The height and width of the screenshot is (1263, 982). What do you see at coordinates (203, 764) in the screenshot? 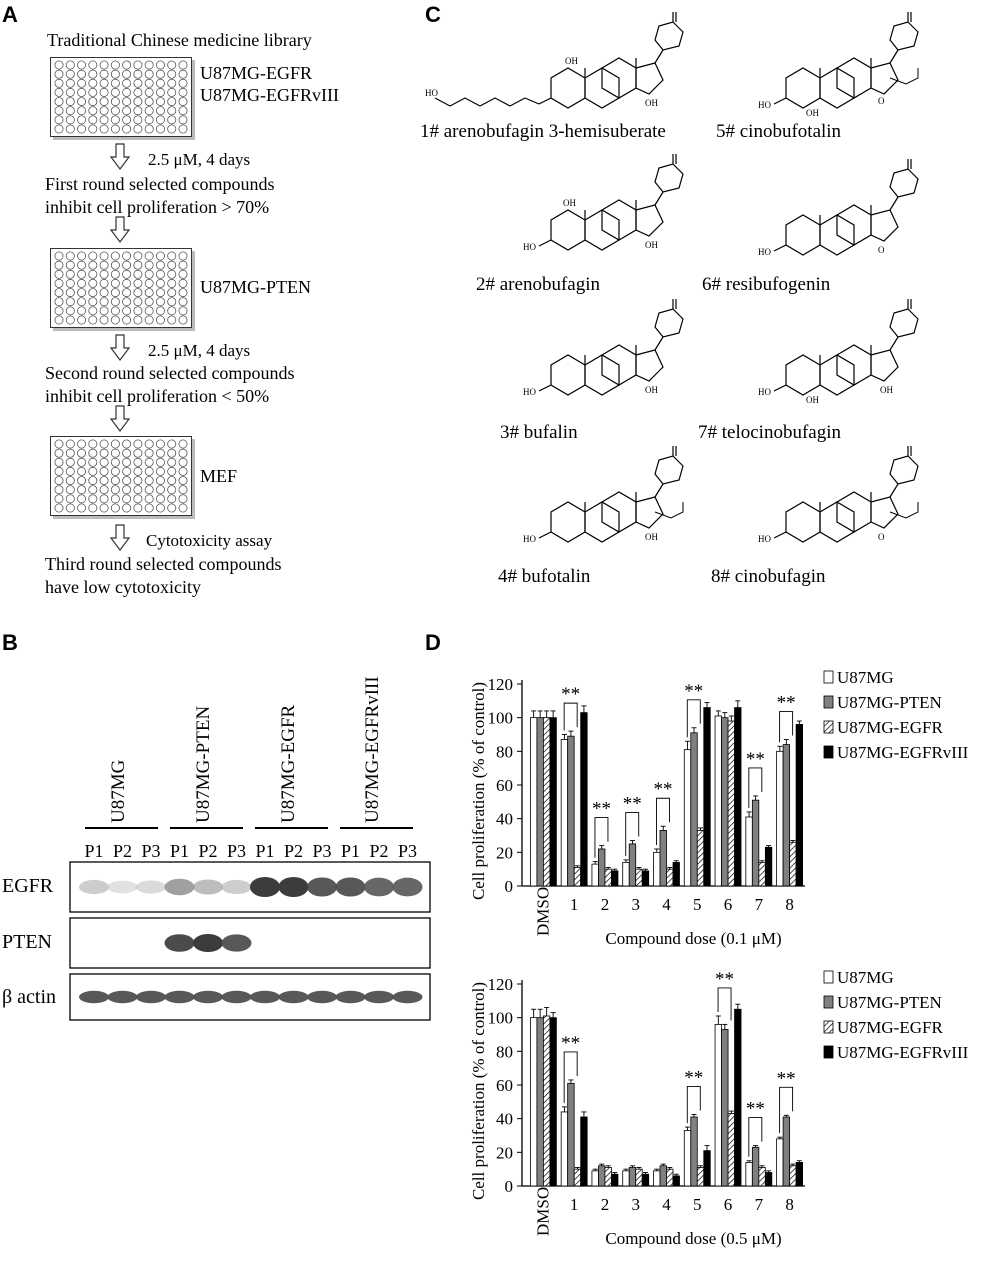
I see `cell-line-label-pten: U87MG-PTEN` at bounding box center [203, 764].